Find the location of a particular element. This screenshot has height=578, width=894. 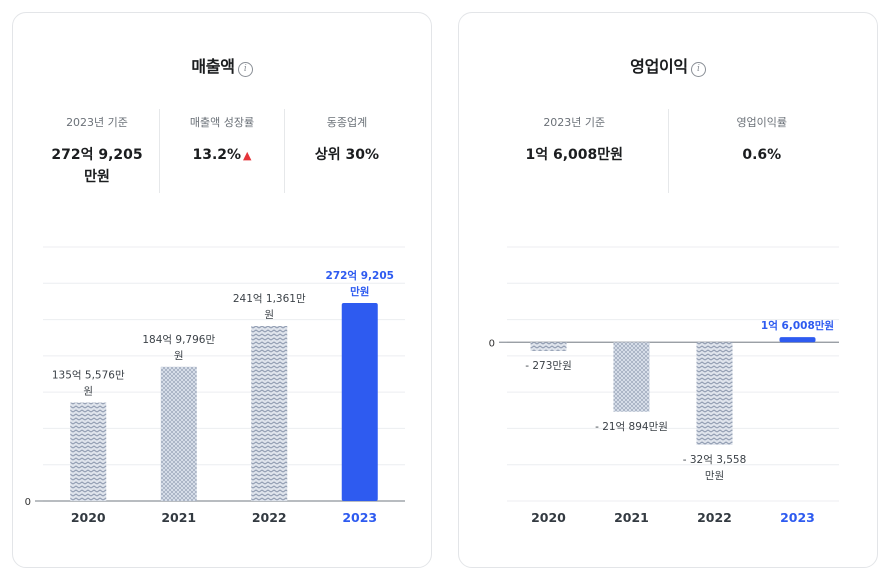

data-label: - 32억 3,558 만원 is located at coordinates (715, 468).